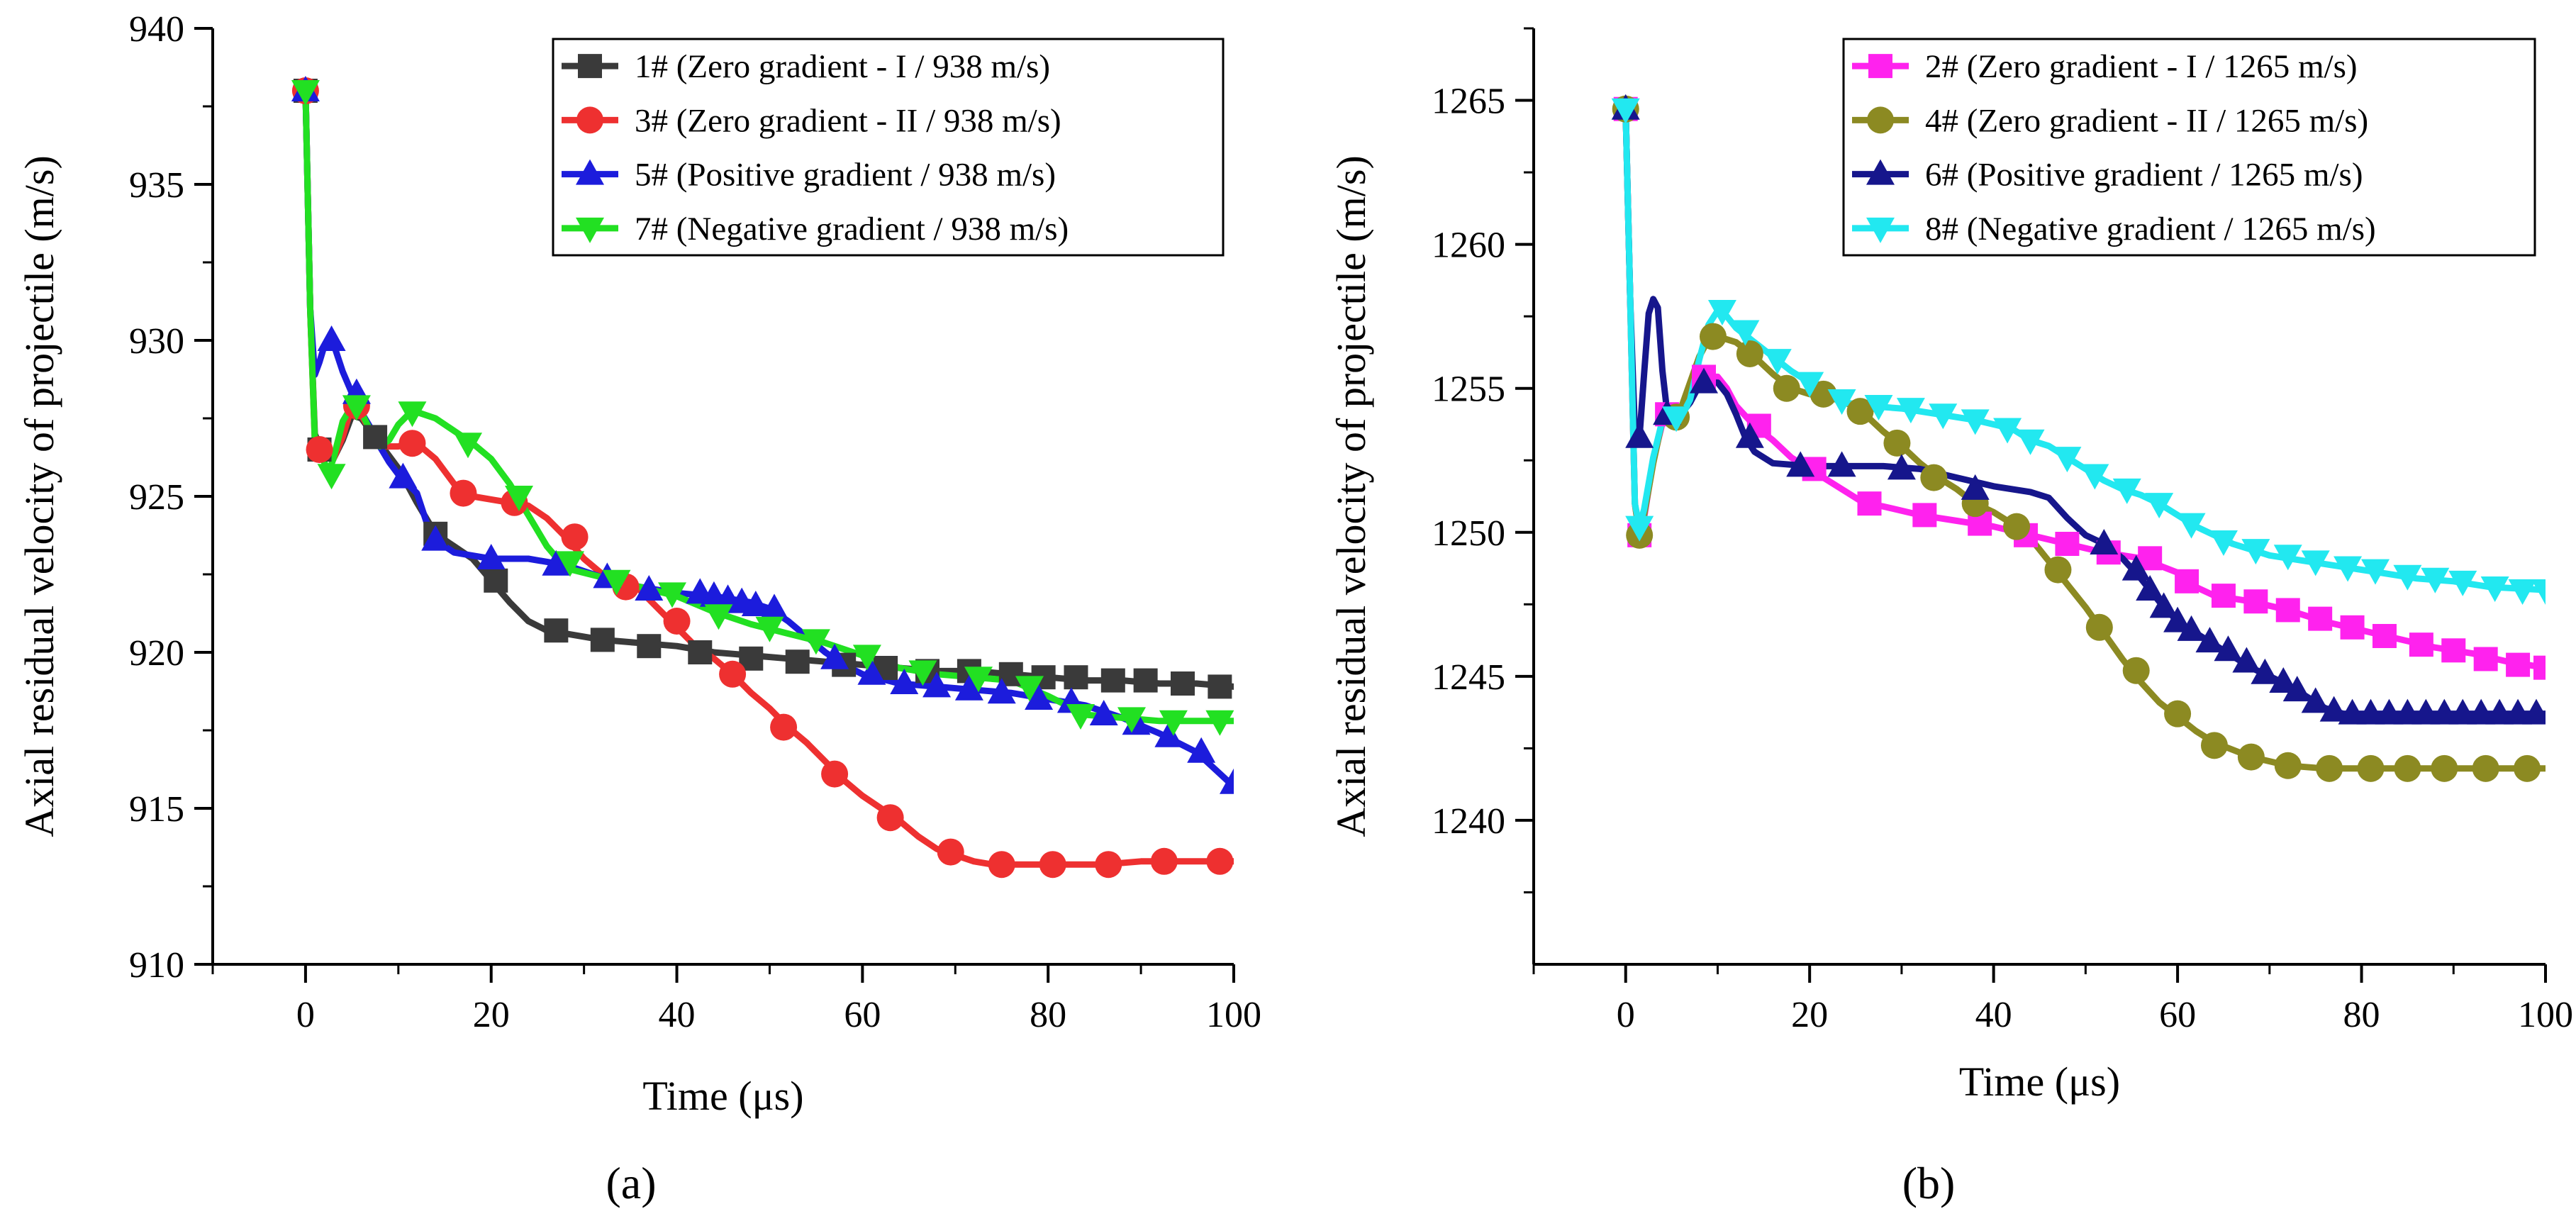  Describe the element at coordinates (809, 175) in the screenshot. I see `legend-item: 5# (Positive gradient / 938 m/s)` at that location.